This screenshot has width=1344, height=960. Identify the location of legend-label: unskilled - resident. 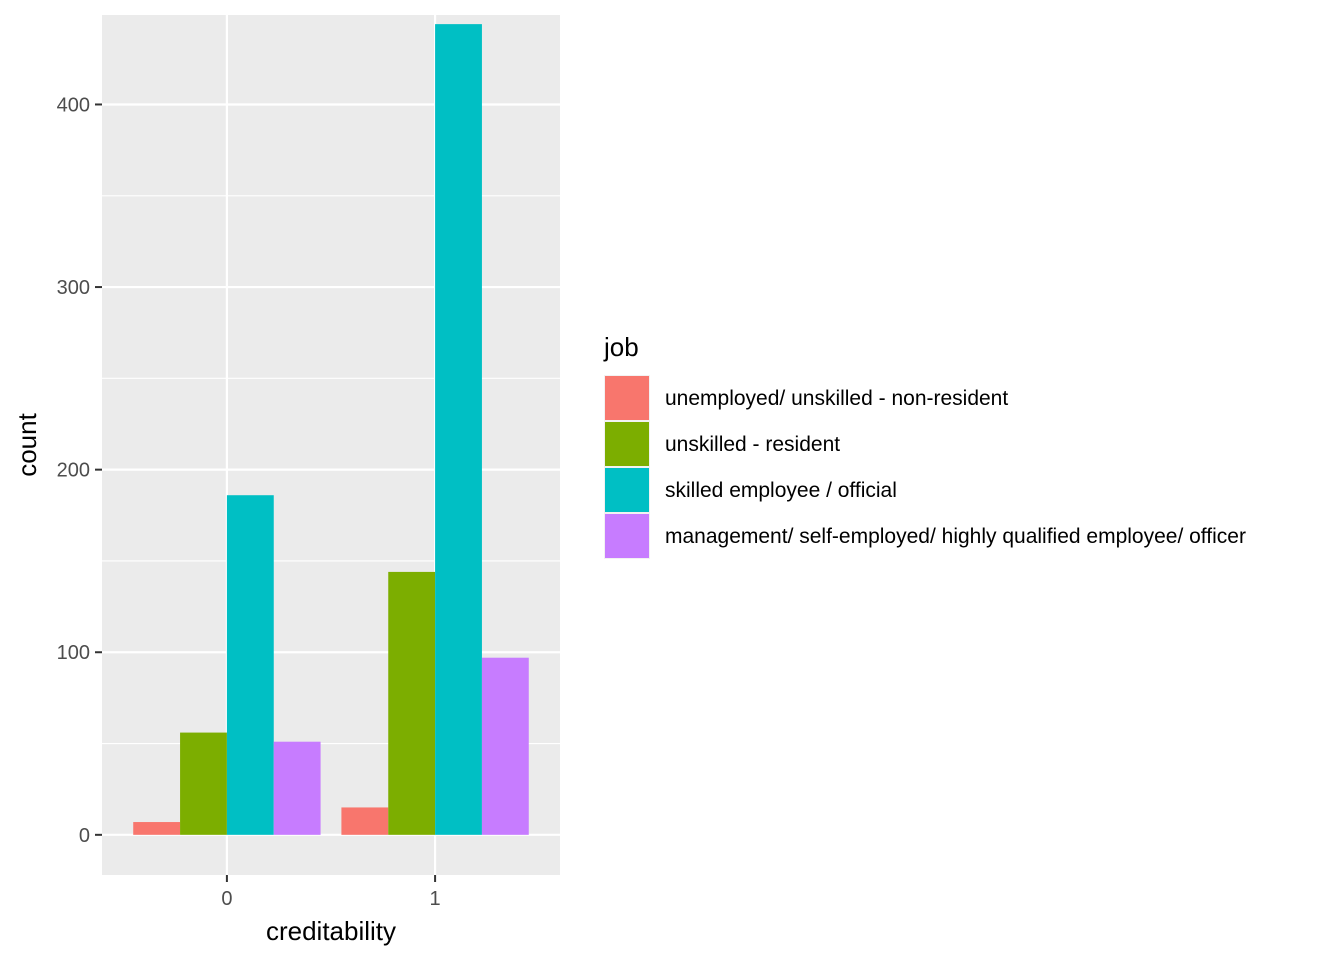
(752, 444).